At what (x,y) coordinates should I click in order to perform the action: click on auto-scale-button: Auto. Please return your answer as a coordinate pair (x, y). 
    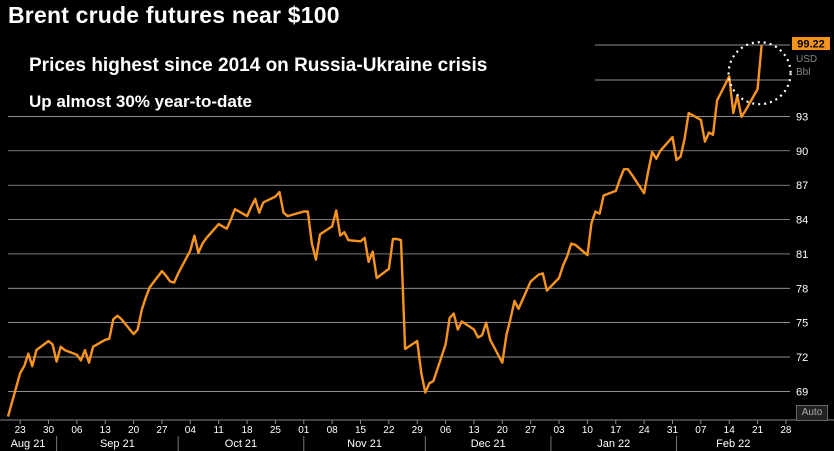
    Looking at the image, I should click on (812, 413).